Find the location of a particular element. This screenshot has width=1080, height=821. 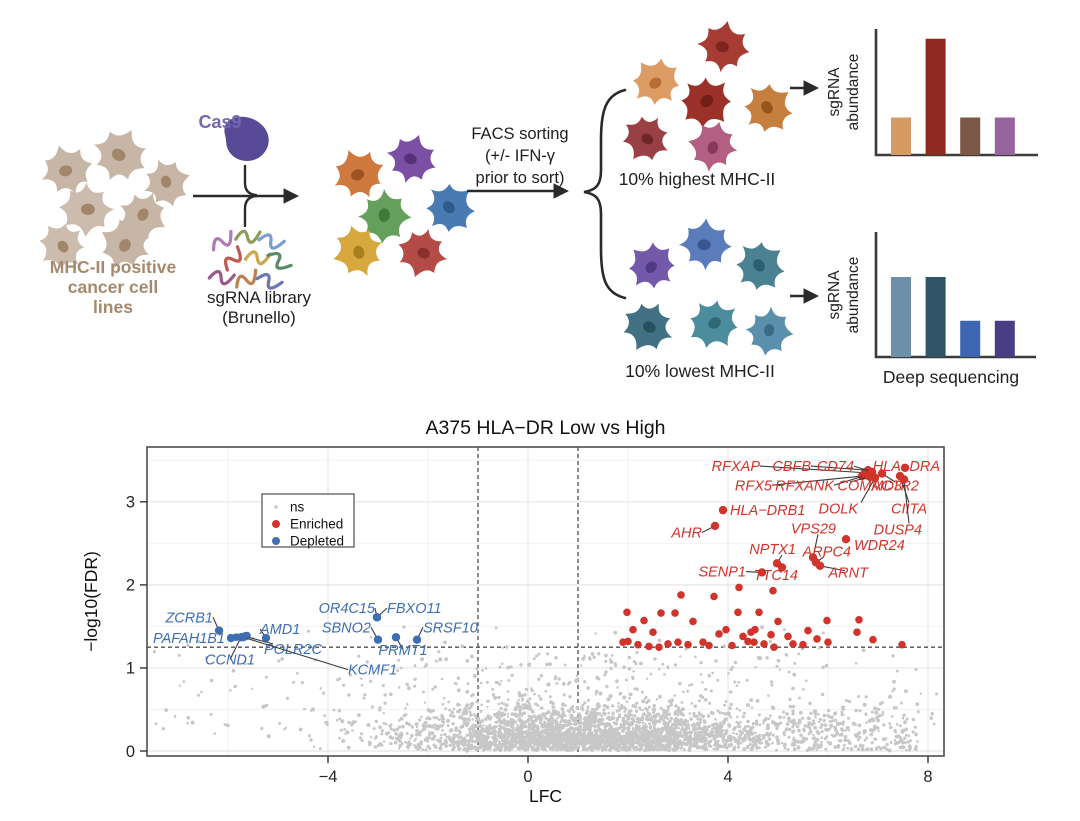

legend-swatch-Enriched is located at coordinates (276, 524).